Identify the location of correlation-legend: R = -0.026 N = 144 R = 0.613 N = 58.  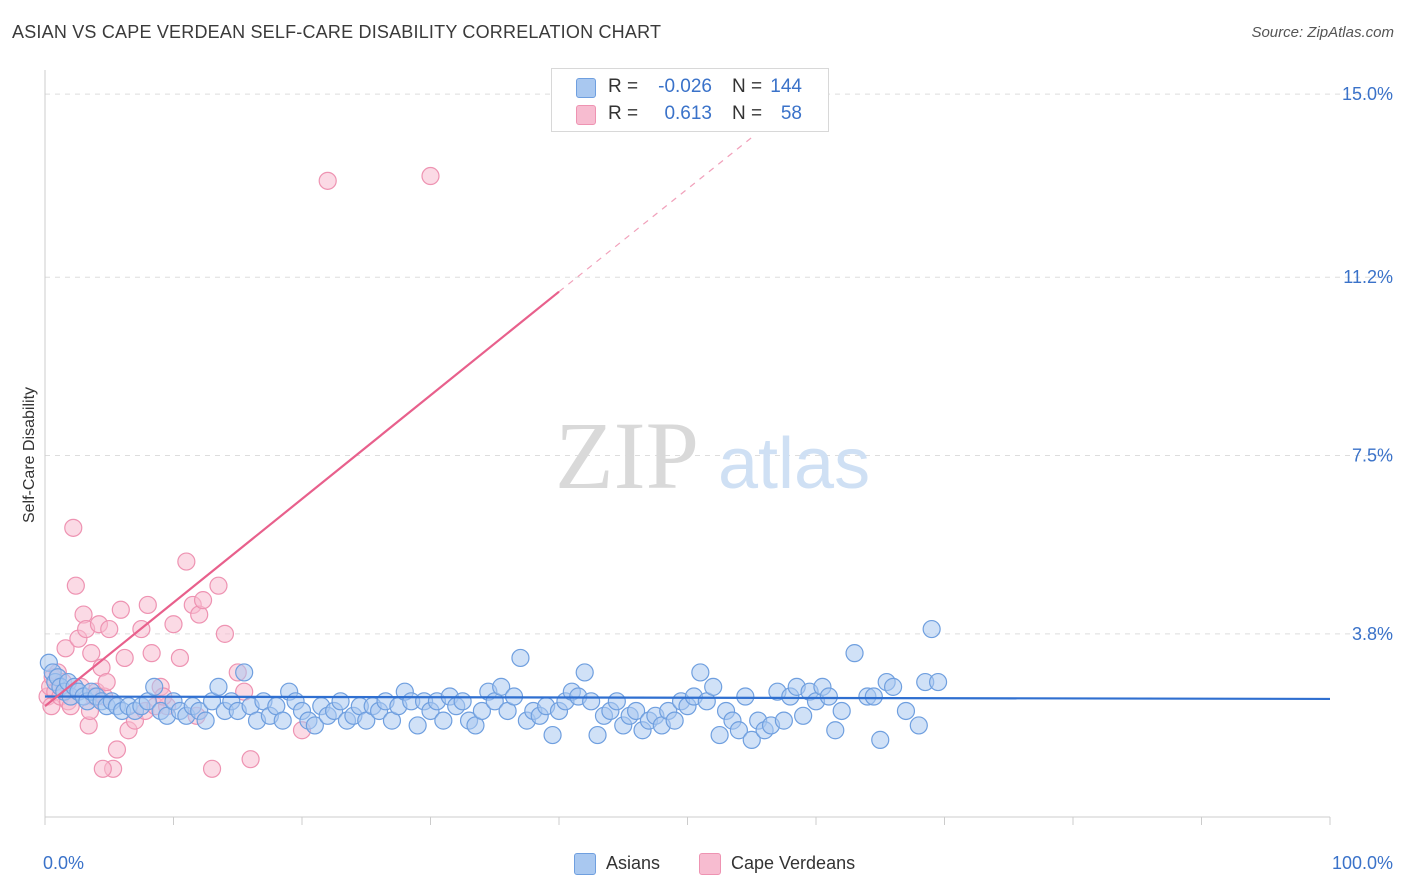
(690, 100).